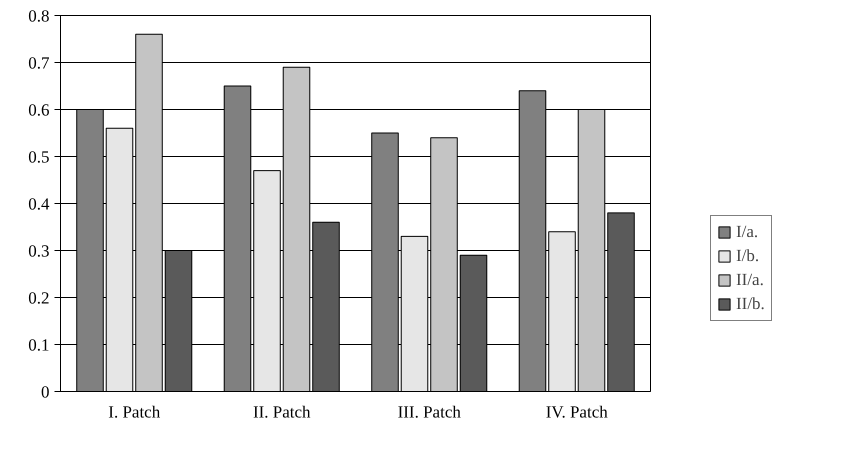 This screenshot has width=847, height=460. Describe the element at coordinates (39, 251) in the screenshot. I see `y-tick-label: 0.3` at that location.